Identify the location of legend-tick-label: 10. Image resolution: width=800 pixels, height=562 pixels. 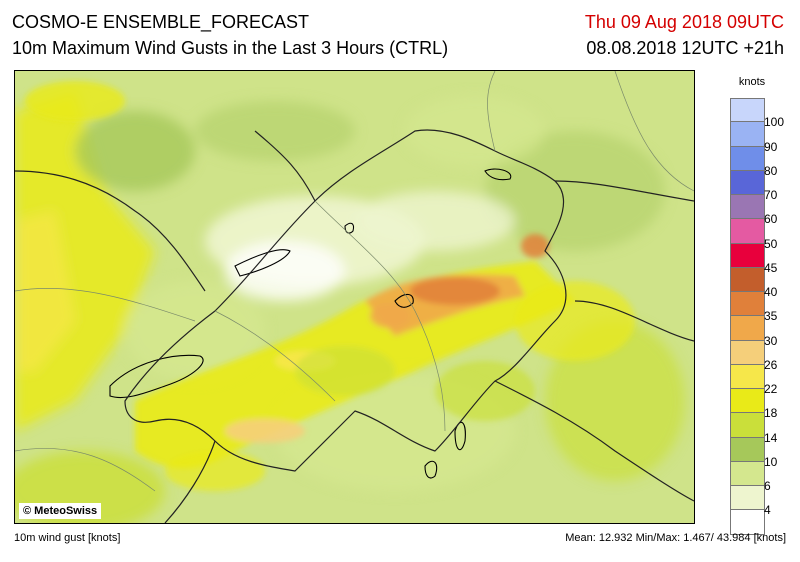
(771, 461).